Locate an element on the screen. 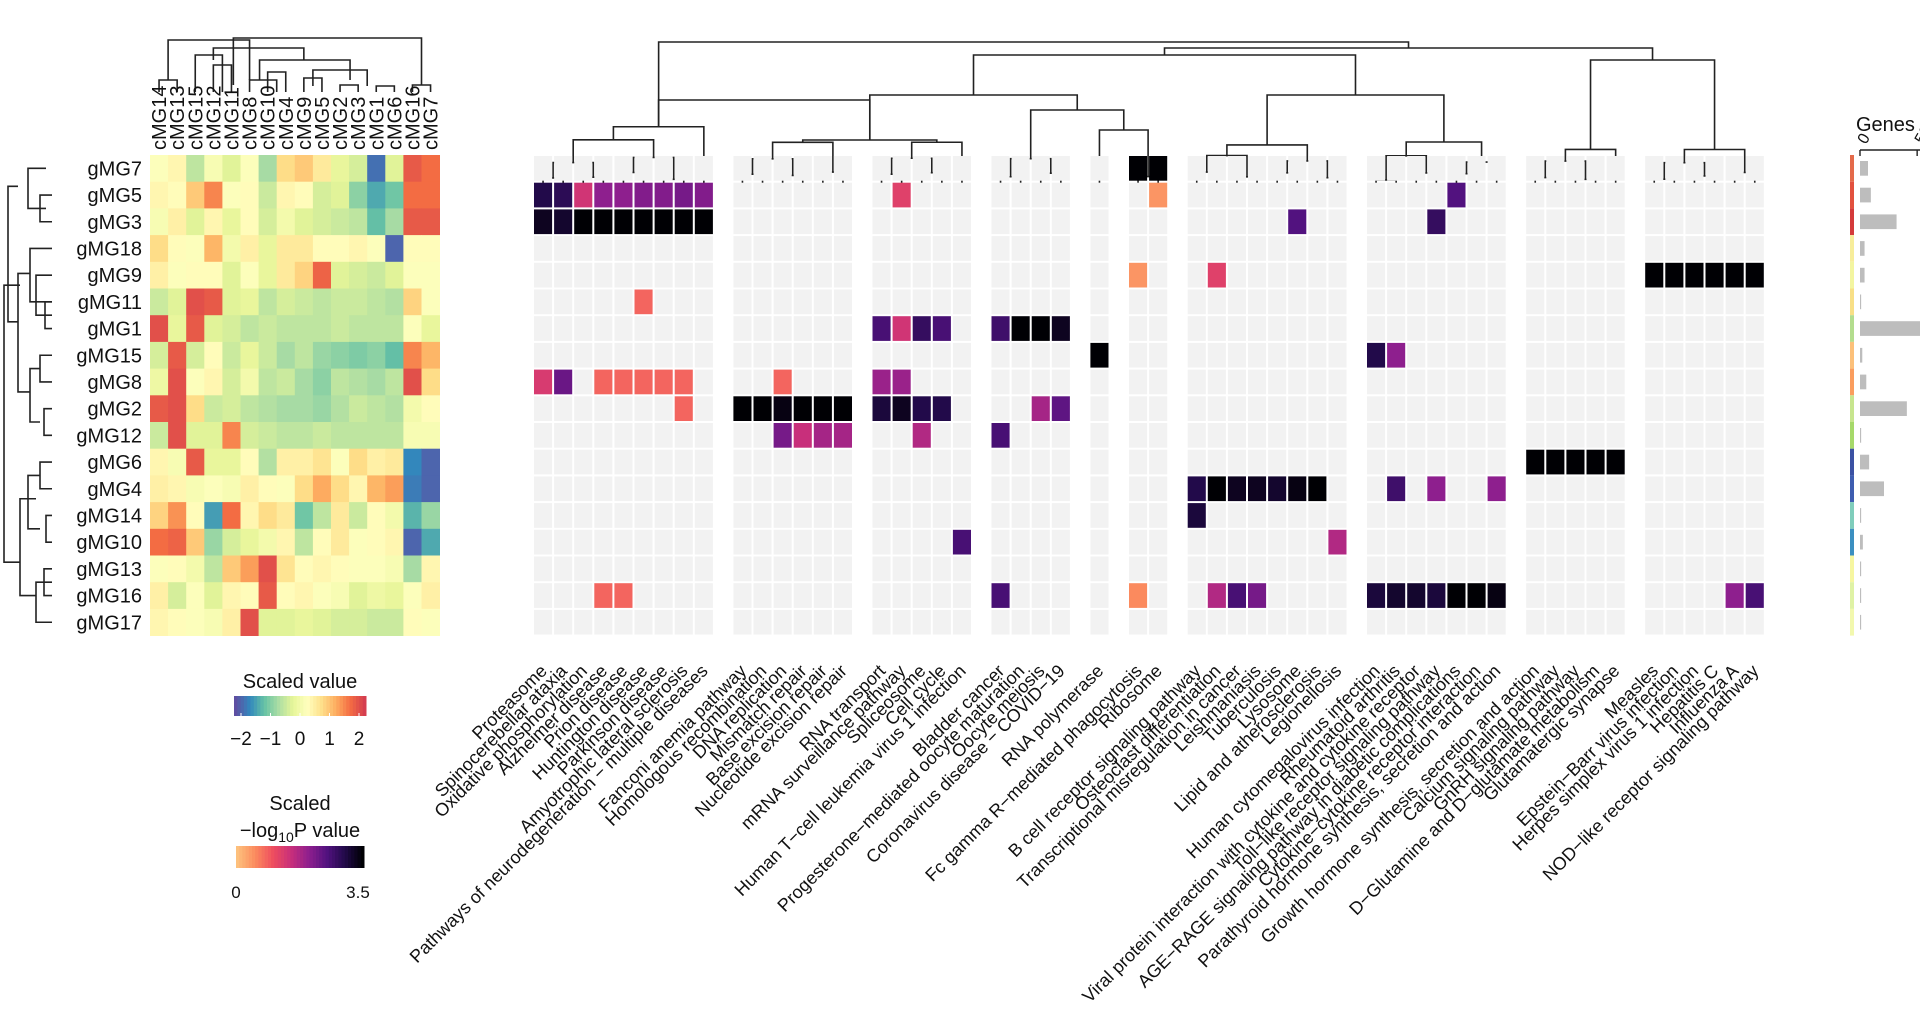  row-label: gMG8 is located at coordinates (115, 383).